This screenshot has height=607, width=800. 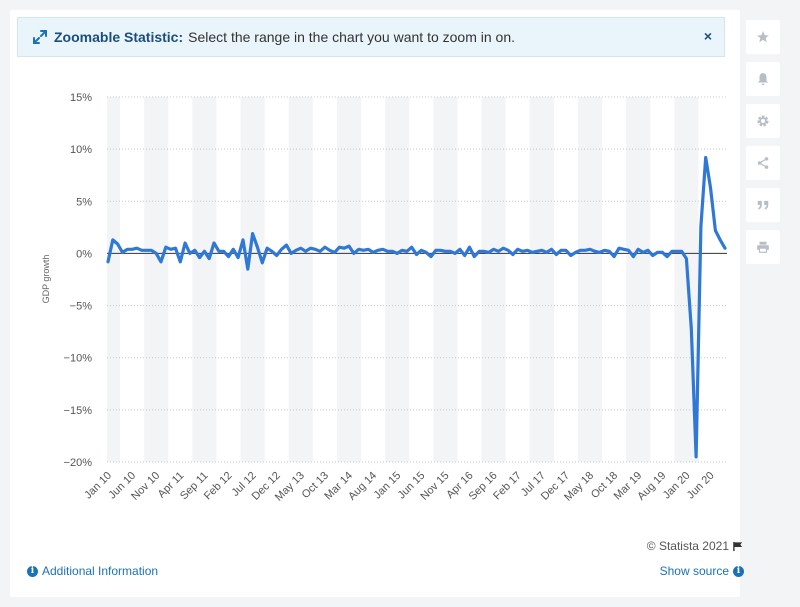 I want to click on show-source-link: Show source i, so click(x=702, y=571).